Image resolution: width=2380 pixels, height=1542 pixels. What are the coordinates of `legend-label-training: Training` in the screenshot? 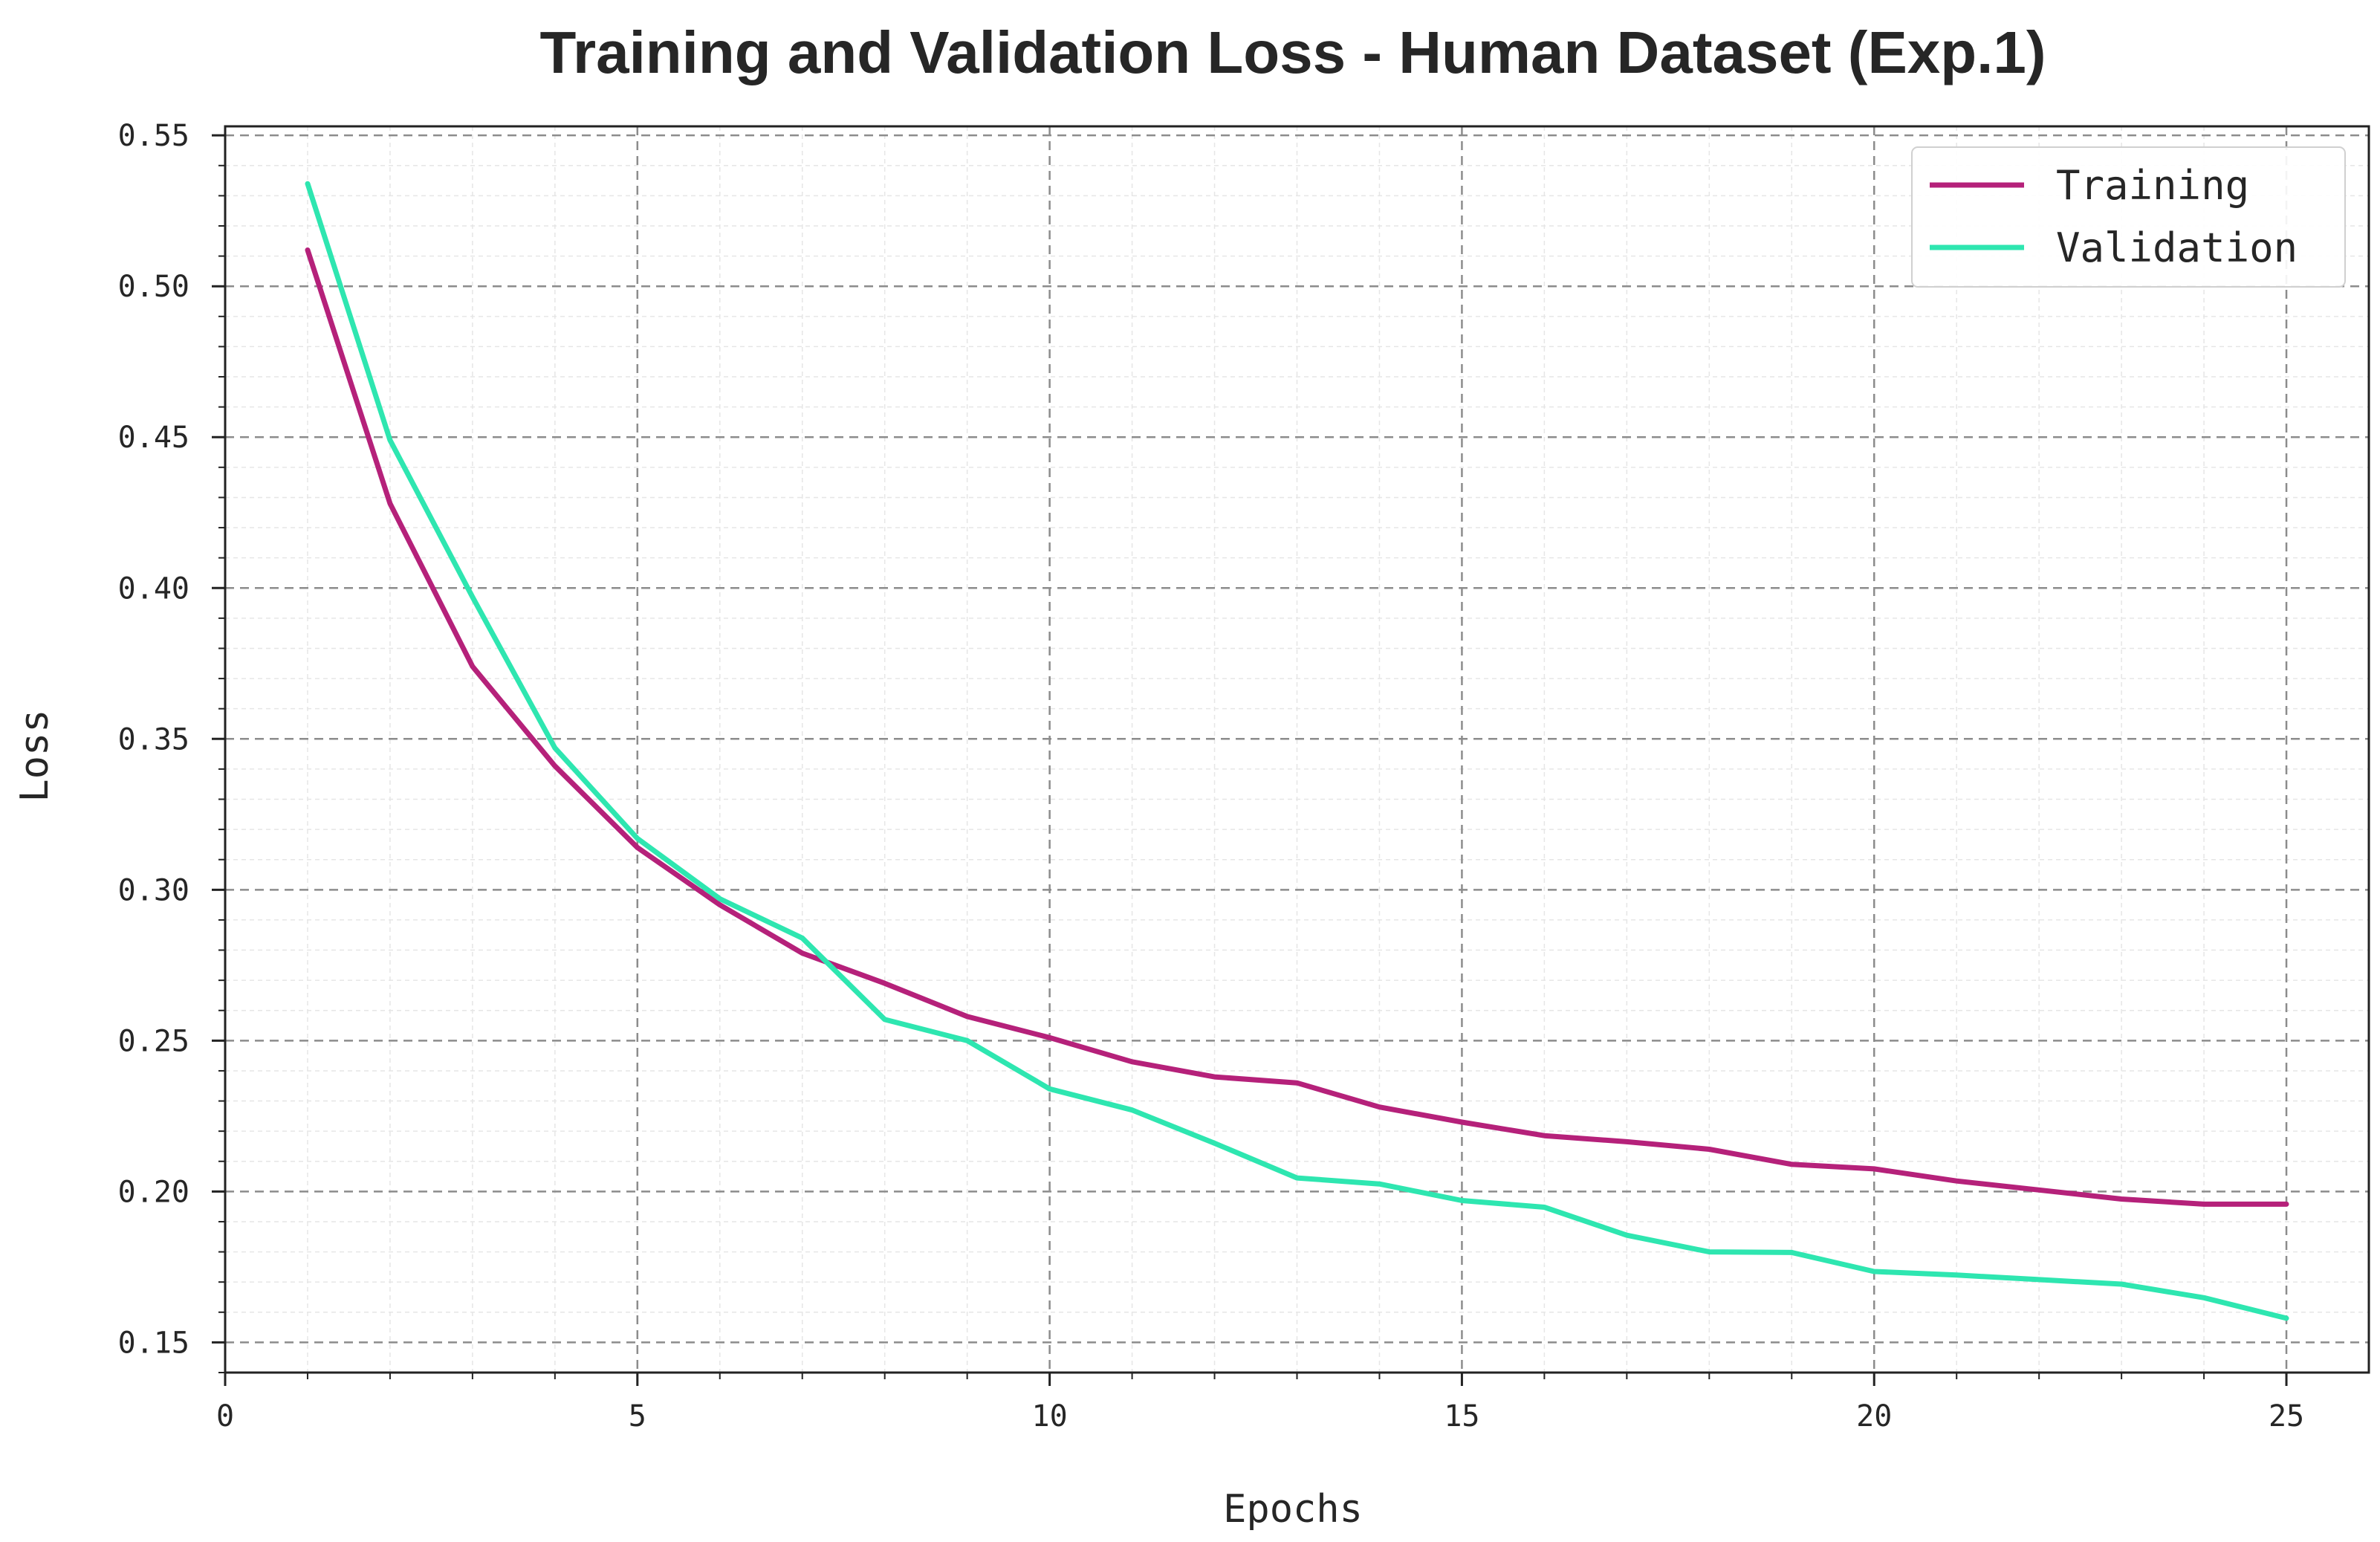 It's located at (2152, 186).